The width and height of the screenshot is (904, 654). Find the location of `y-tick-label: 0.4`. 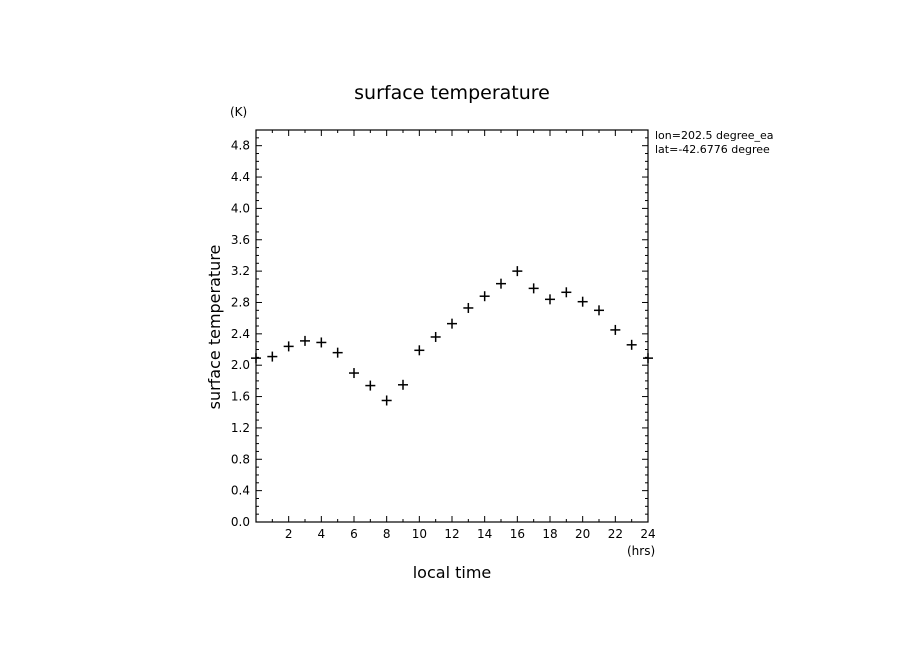

y-tick-label: 0.4 is located at coordinates (240, 491).